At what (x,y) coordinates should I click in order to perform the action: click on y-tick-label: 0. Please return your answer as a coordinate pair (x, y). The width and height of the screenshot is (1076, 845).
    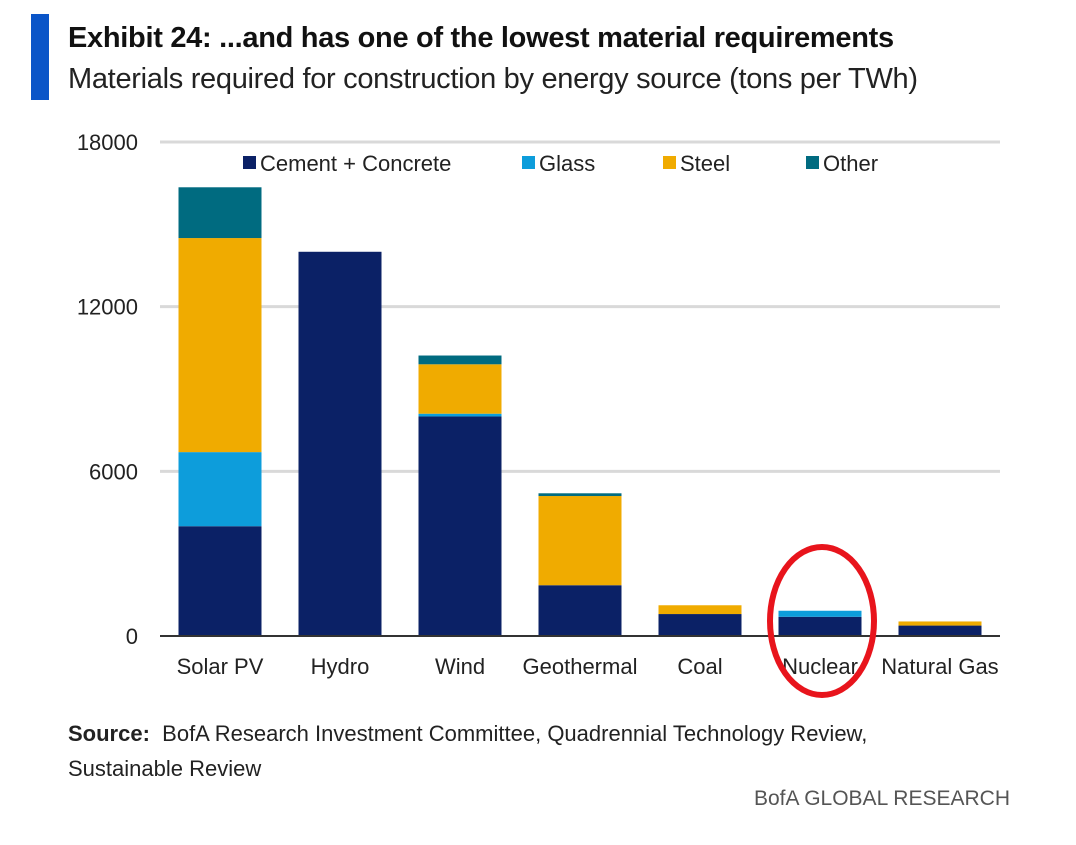
    Looking at the image, I should click on (132, 636).